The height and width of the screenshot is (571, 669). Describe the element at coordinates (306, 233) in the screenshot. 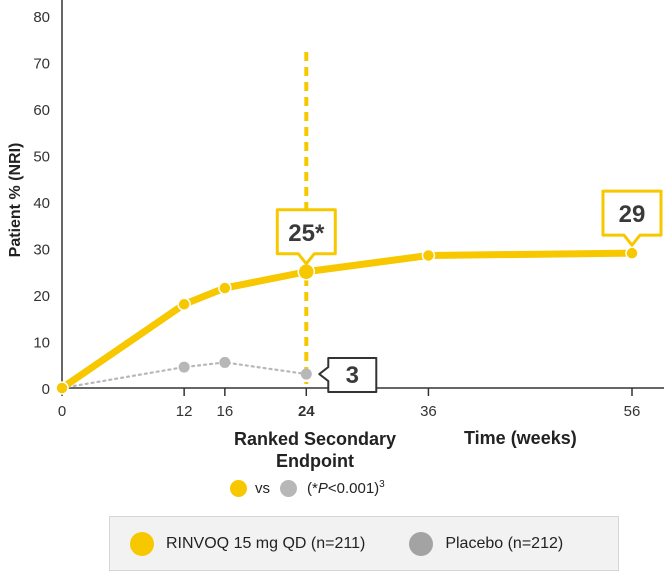

I see `rinvoq-callout-0-label: 25*` at that location.